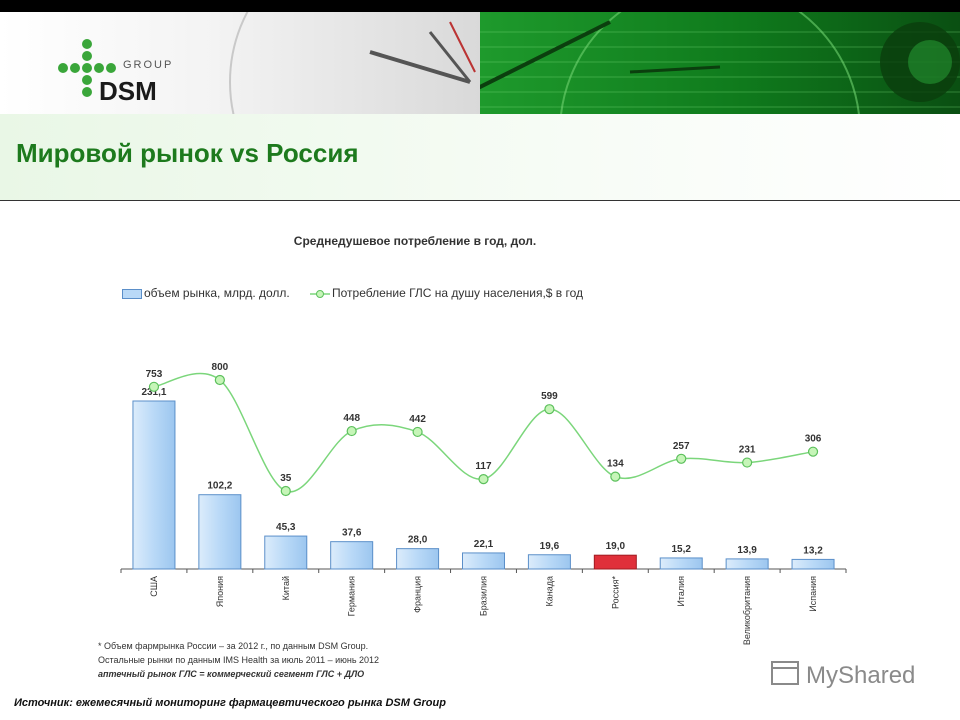 The width and height of the screenshot is (960, 720). Describe the element at coordinates (549, 396) in the screenshot. I see `line-value-label: 599` at that location.